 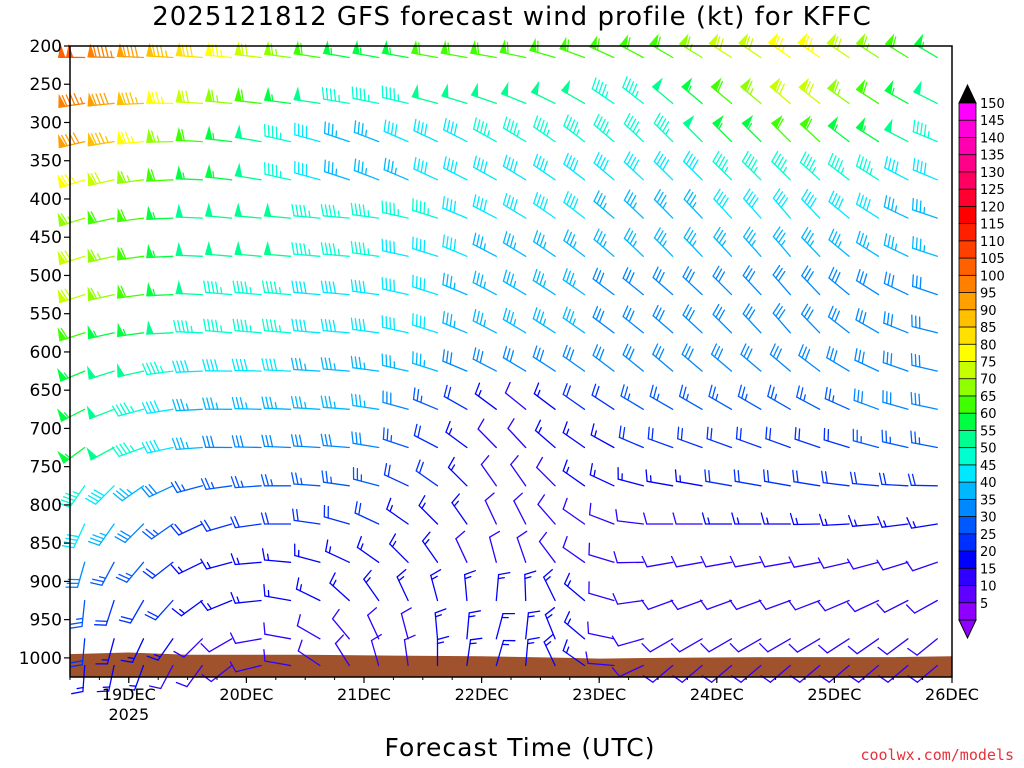 I want to click on colorbar-label: 145, so click(x=992, y=121).